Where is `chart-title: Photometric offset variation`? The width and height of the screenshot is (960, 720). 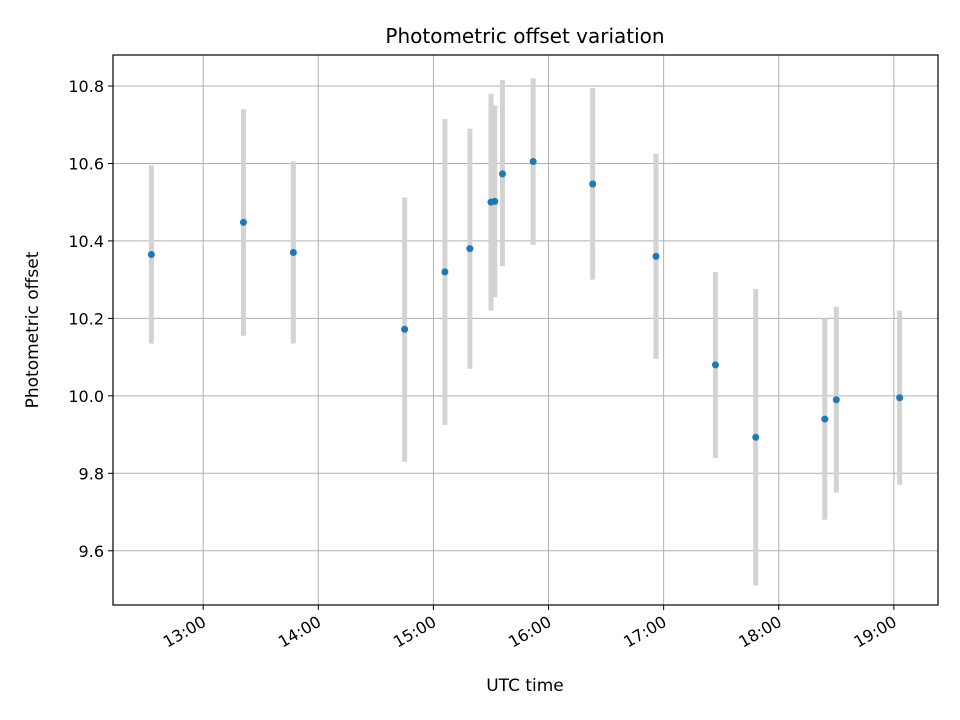
chart-title: Photometric offset variation is located at coordinates (524, 36).